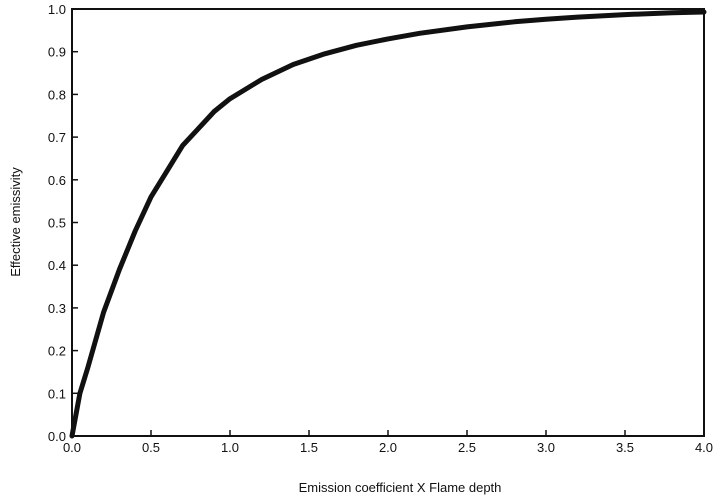 The image size is (713, 500). Describe the element at coordinates (57, 94) in the screenshot. I see `y-tick-label: 0.8` at that location.